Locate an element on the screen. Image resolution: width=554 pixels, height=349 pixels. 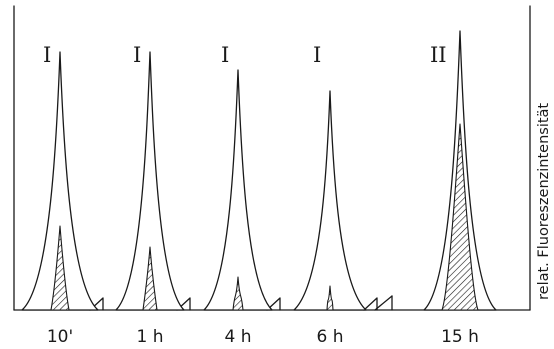
fraction-label-4: I is located at coordinates (317, 55).